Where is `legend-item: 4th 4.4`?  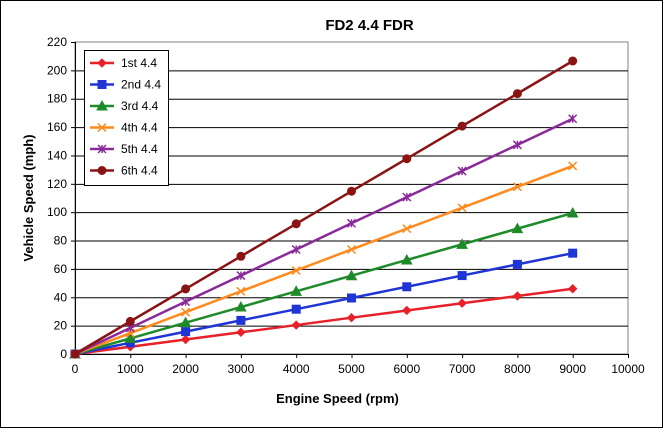
legend-item: 4th 4.4 is located at coordinates (124, 128).